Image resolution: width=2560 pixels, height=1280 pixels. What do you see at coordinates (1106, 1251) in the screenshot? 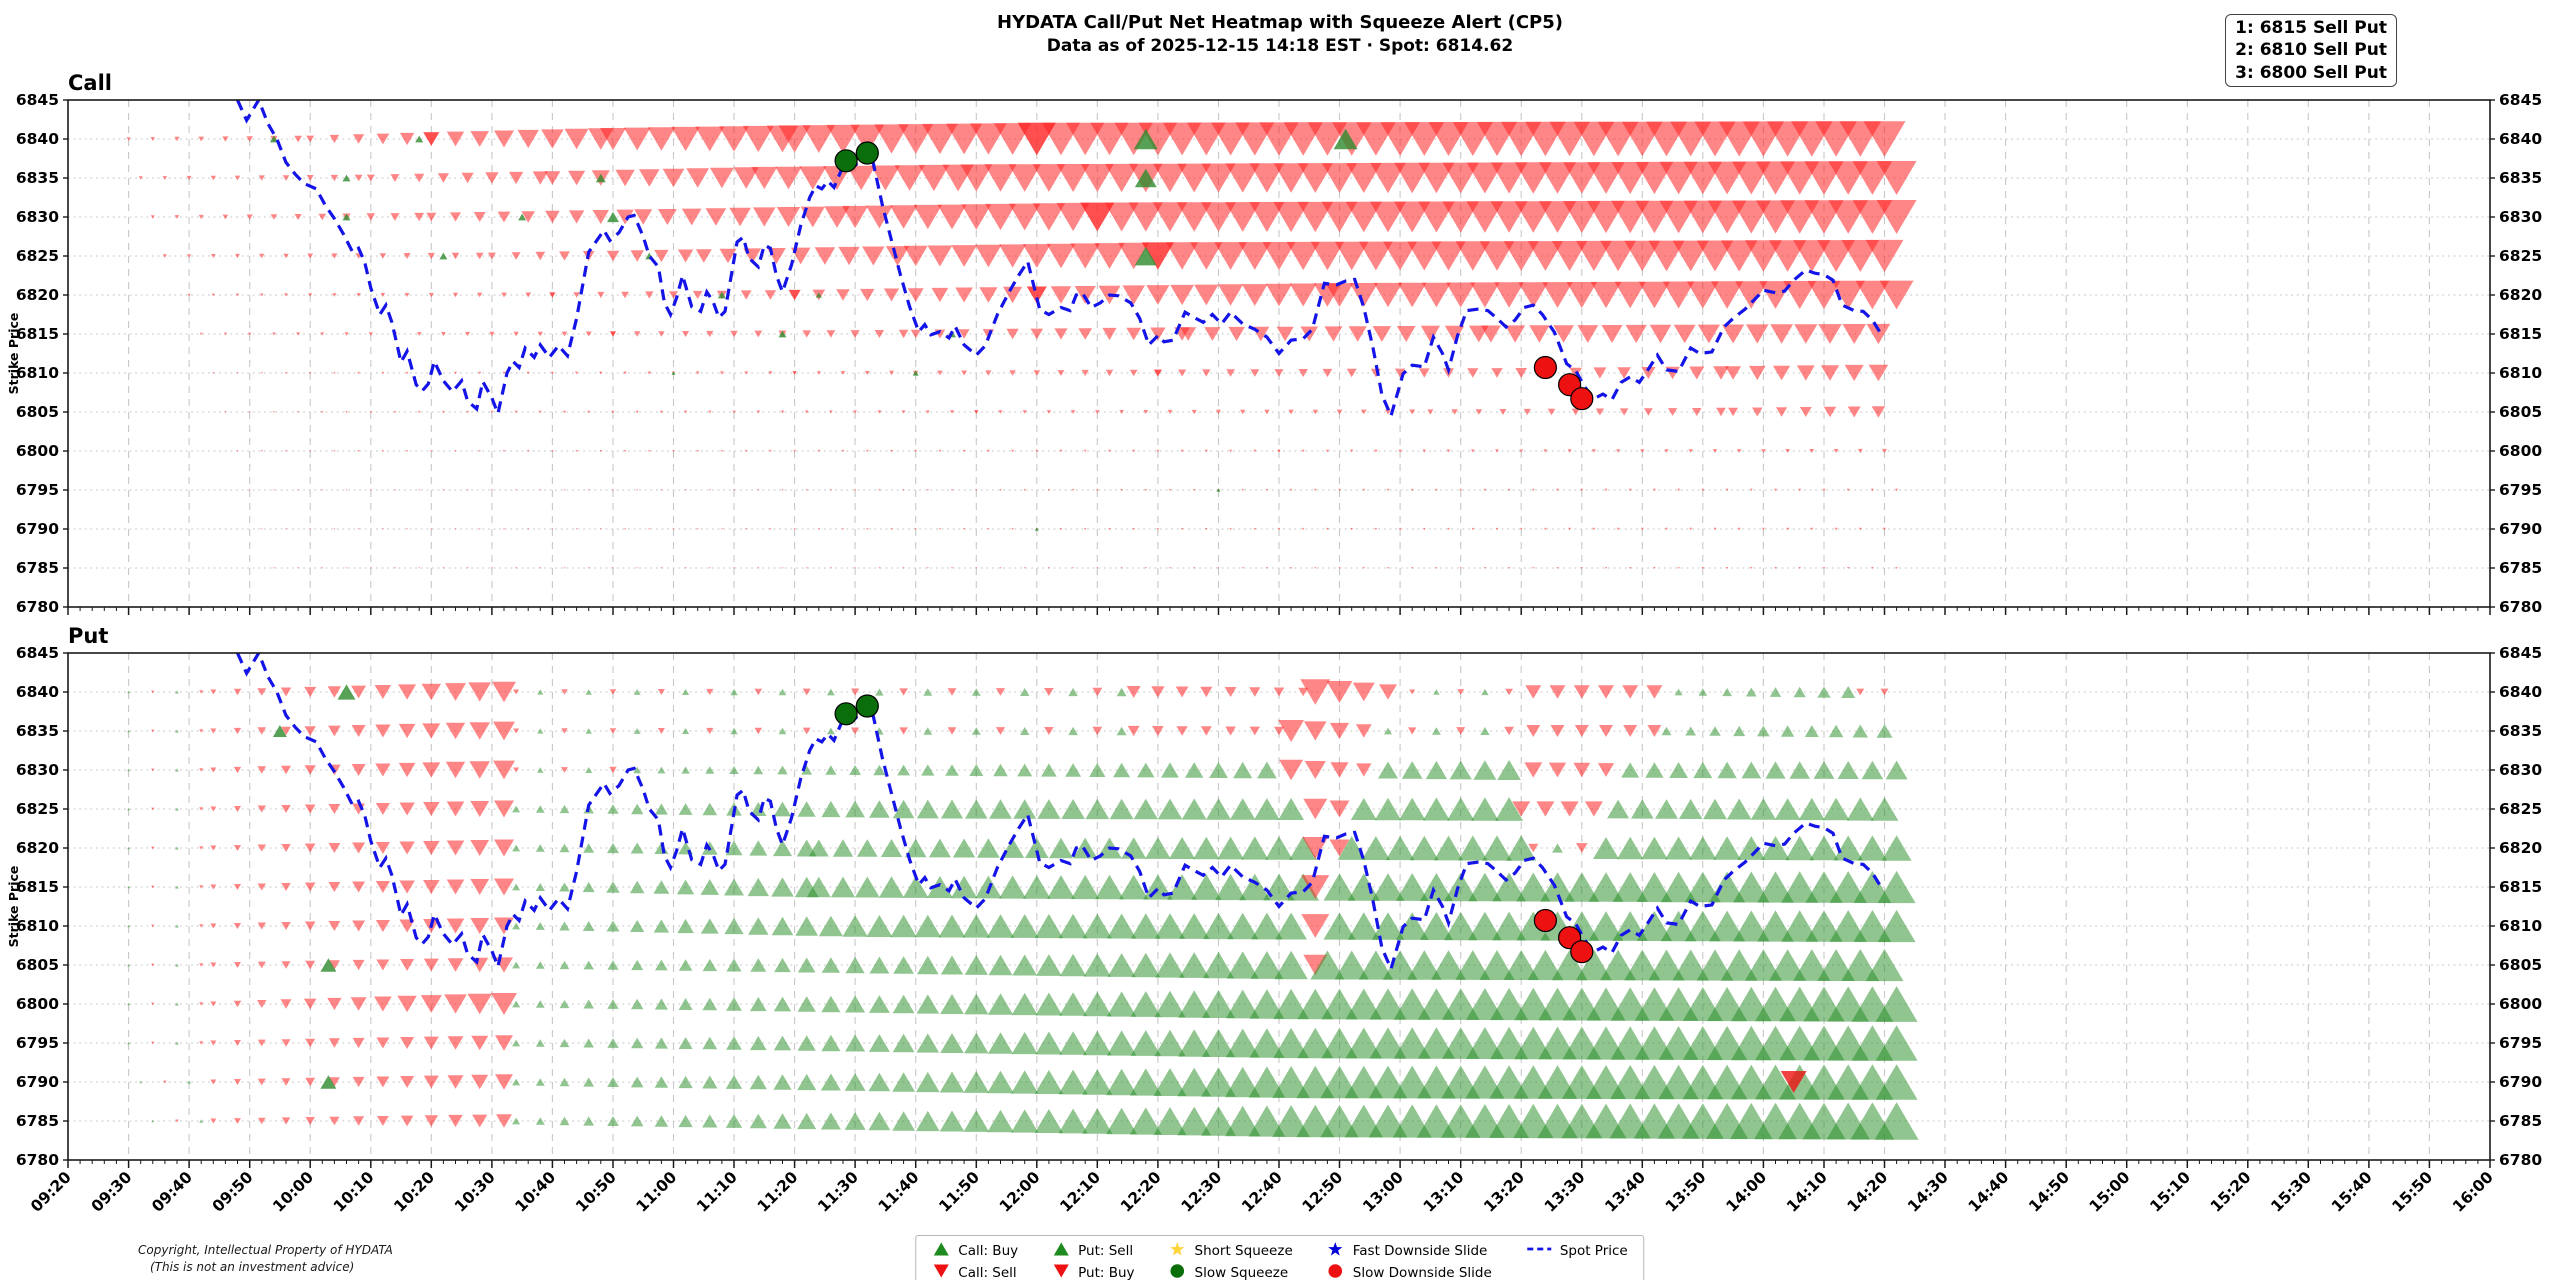
I see `legend-label-put-sell: Put: Sell` at bounding box center [1106, 1251].